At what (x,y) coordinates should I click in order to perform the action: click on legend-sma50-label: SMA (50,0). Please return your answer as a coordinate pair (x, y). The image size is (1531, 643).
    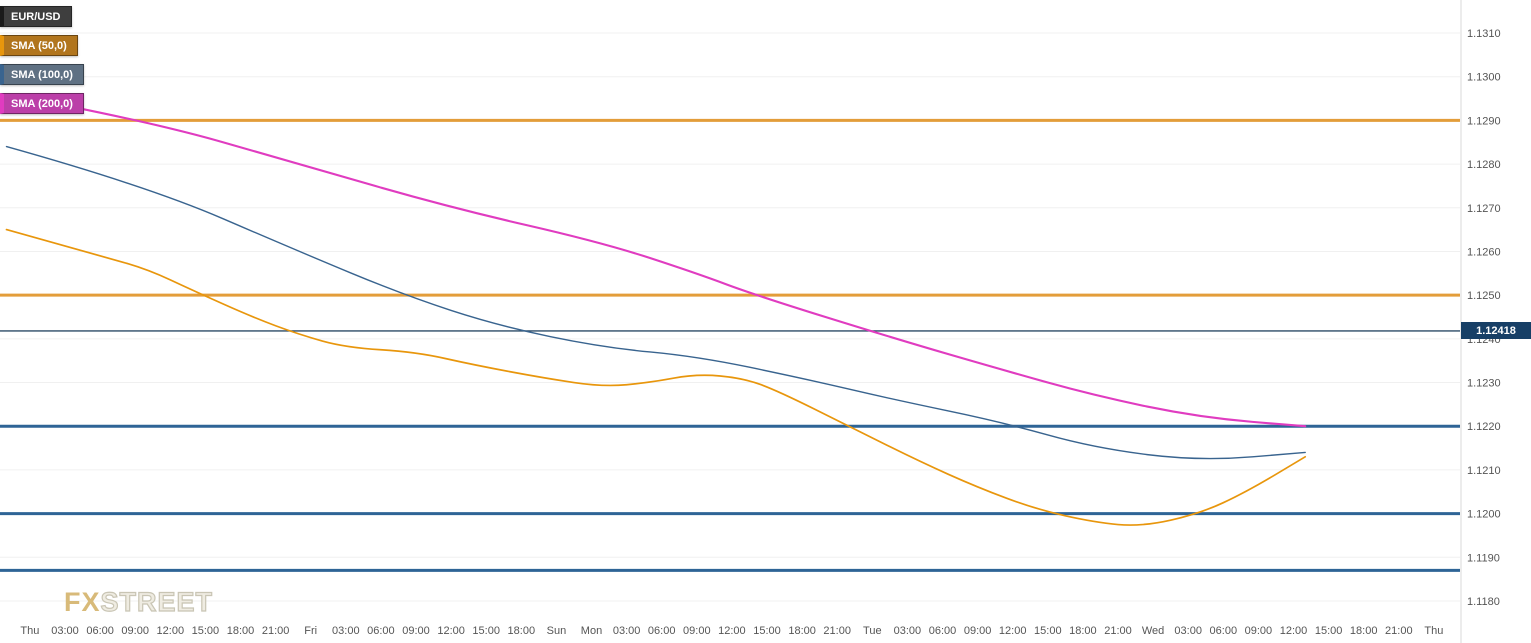
    Looking at the image, I should click on (39, 45).